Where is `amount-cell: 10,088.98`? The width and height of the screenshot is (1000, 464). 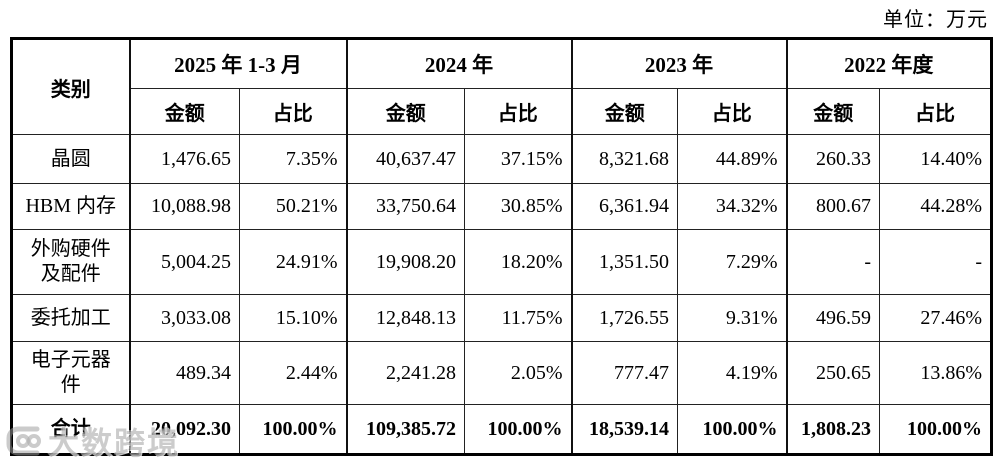 amount-cell: 10,088.98 is located at coordinates (184, 206).